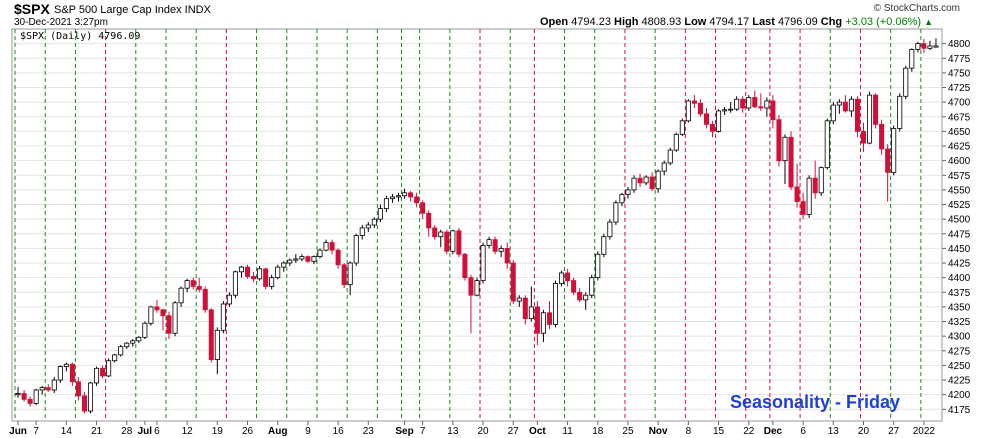  Describe the element at coordinates (719, 431) in the screenshot. I see `x-tick-label: 15` at that location.